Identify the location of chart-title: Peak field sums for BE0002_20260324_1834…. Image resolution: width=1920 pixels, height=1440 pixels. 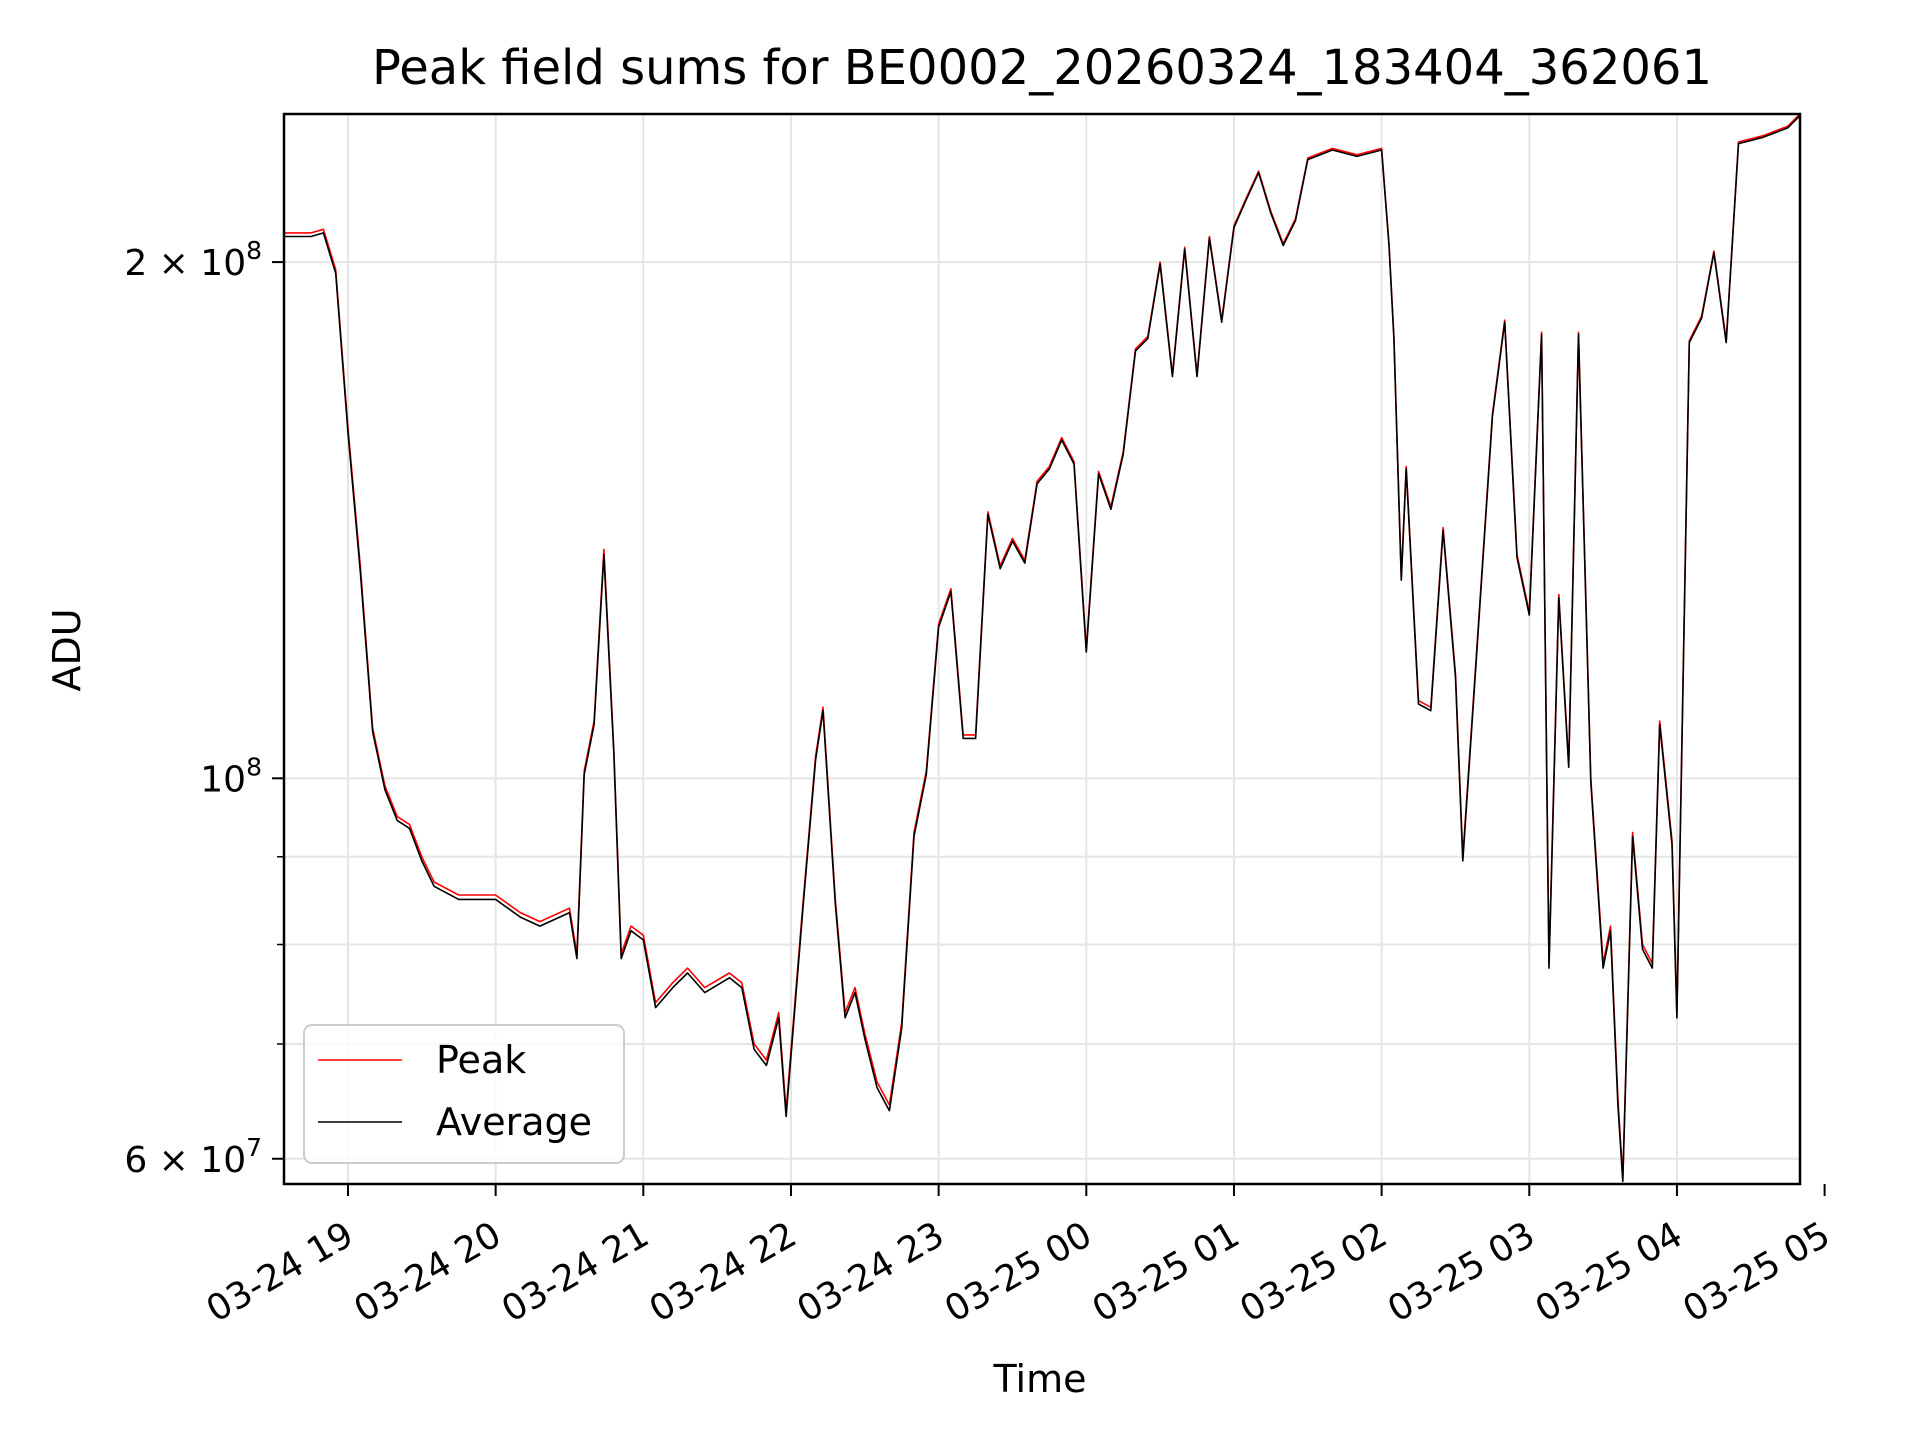
(1042, 68).